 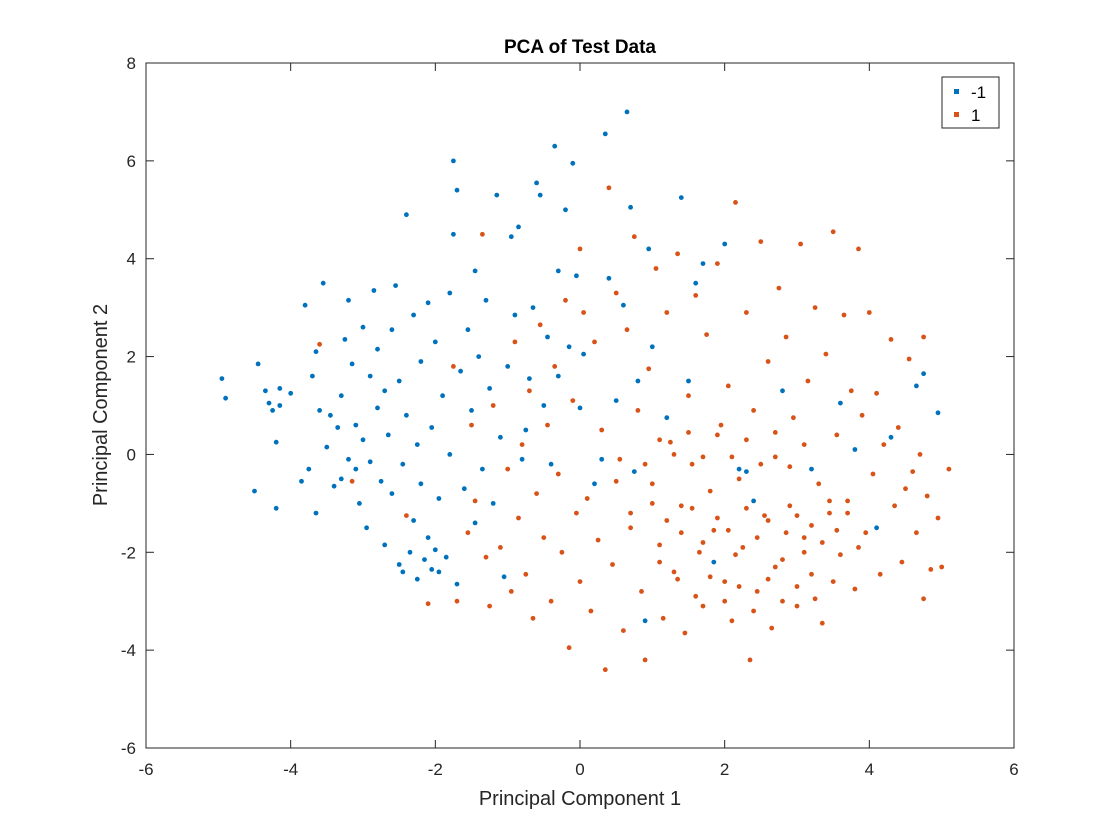 What do you see at coordinates (435, 769) in the screenshot?
I see `x-tick-label-2: -2` at bounding box center [435, 769].